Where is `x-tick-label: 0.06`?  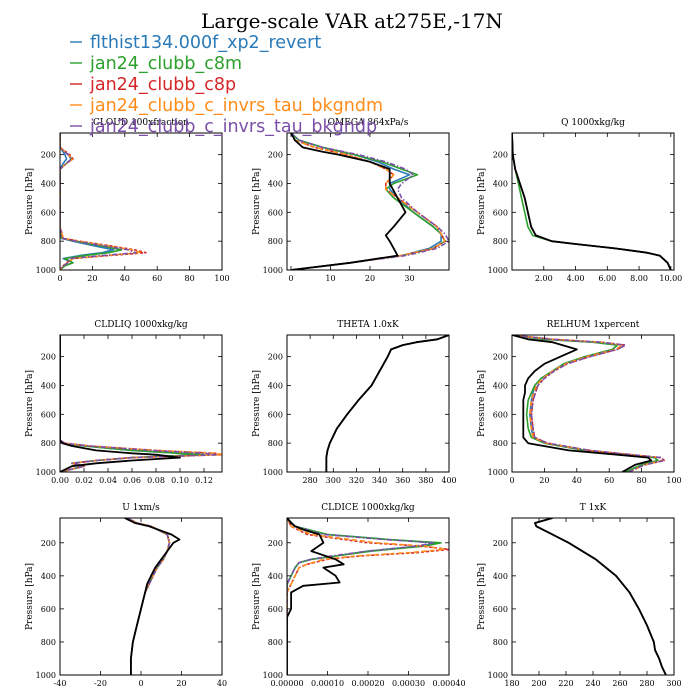
x-tick-label: 0.06 is located at coordinates (132, 480).